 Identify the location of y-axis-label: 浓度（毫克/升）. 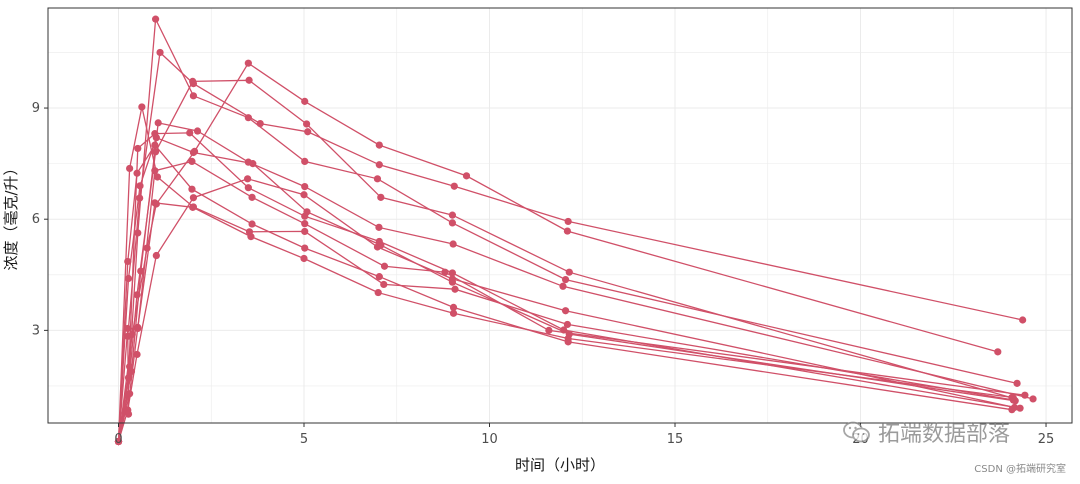
(11, 215).